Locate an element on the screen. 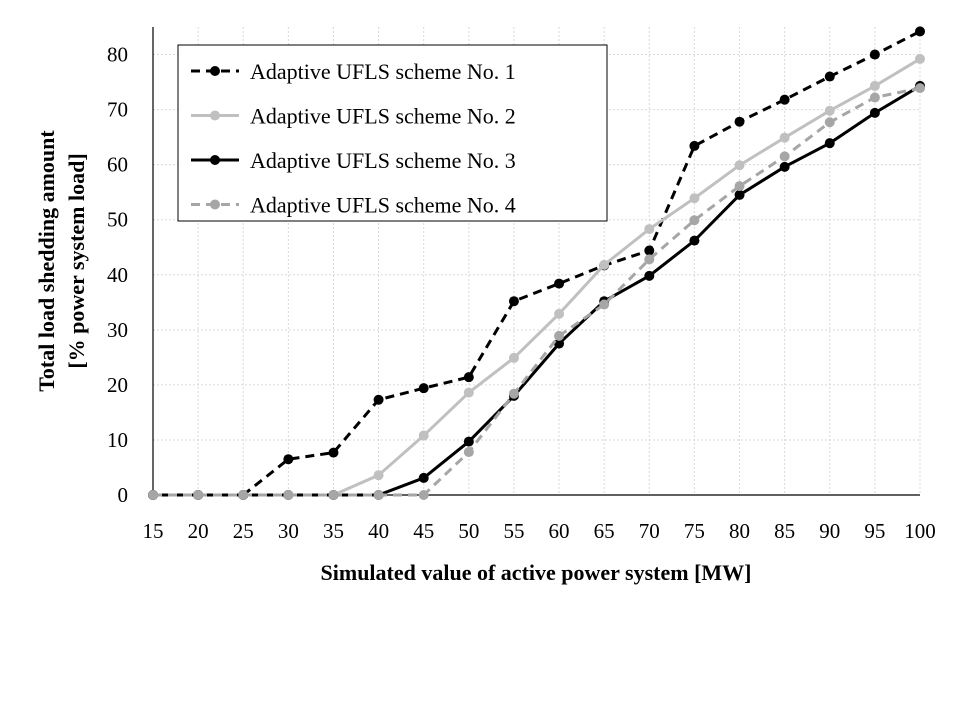 This screenshot has height=710, width=966. y-tick-labels: 0 10 20 30 40 50 60 70 80 is located at coordinates (117, 275).